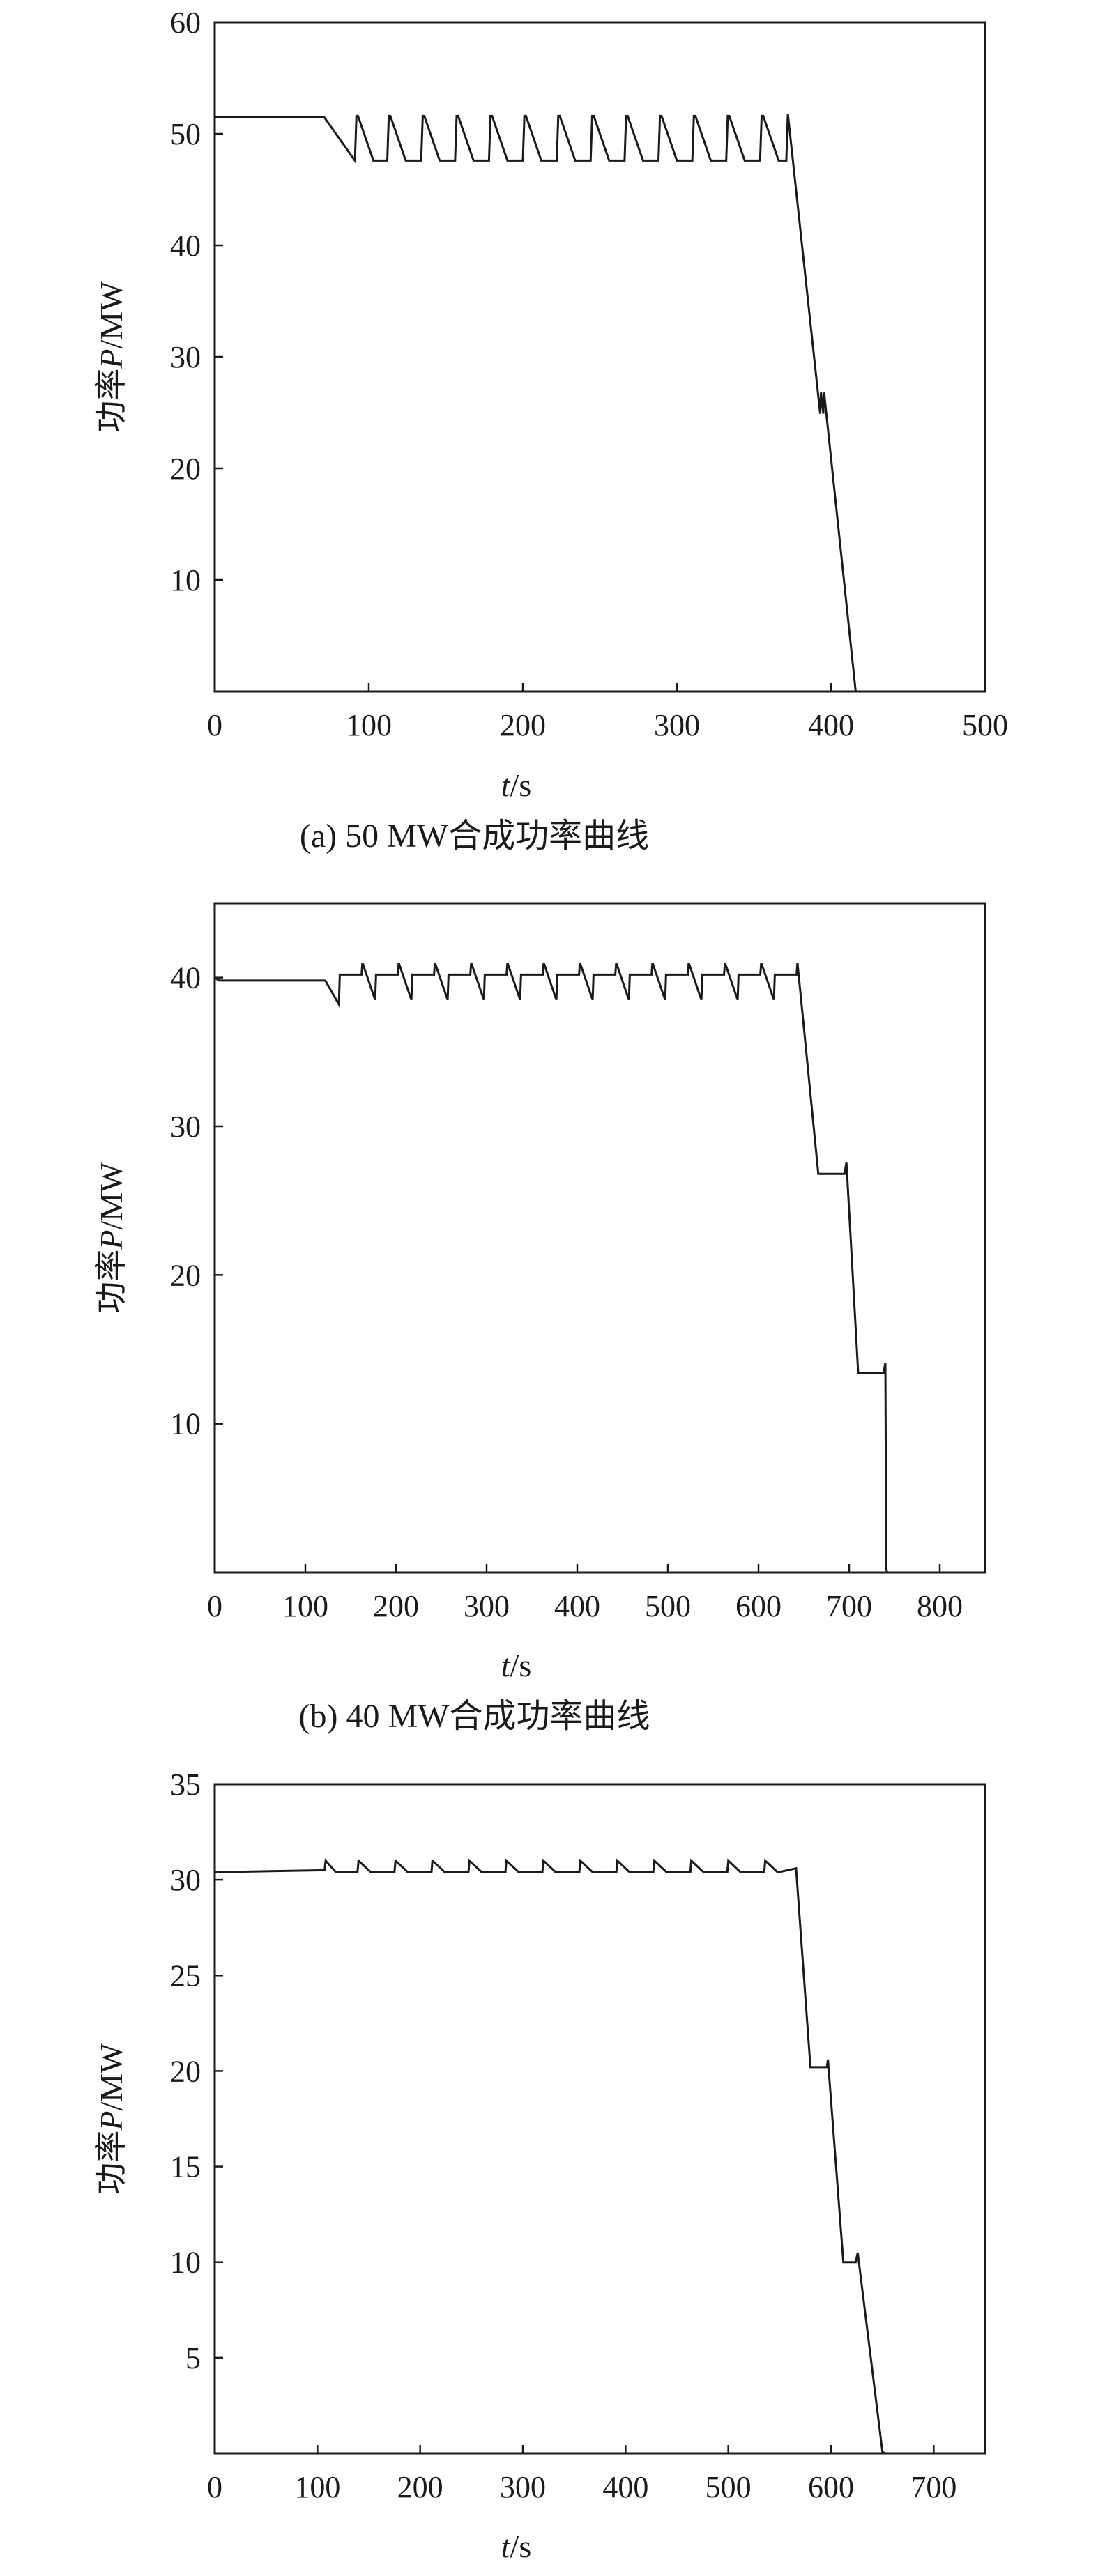 This screenshot has width=1098, height=2576. I want to click on y-tick-label: 50, so click(185, 134).